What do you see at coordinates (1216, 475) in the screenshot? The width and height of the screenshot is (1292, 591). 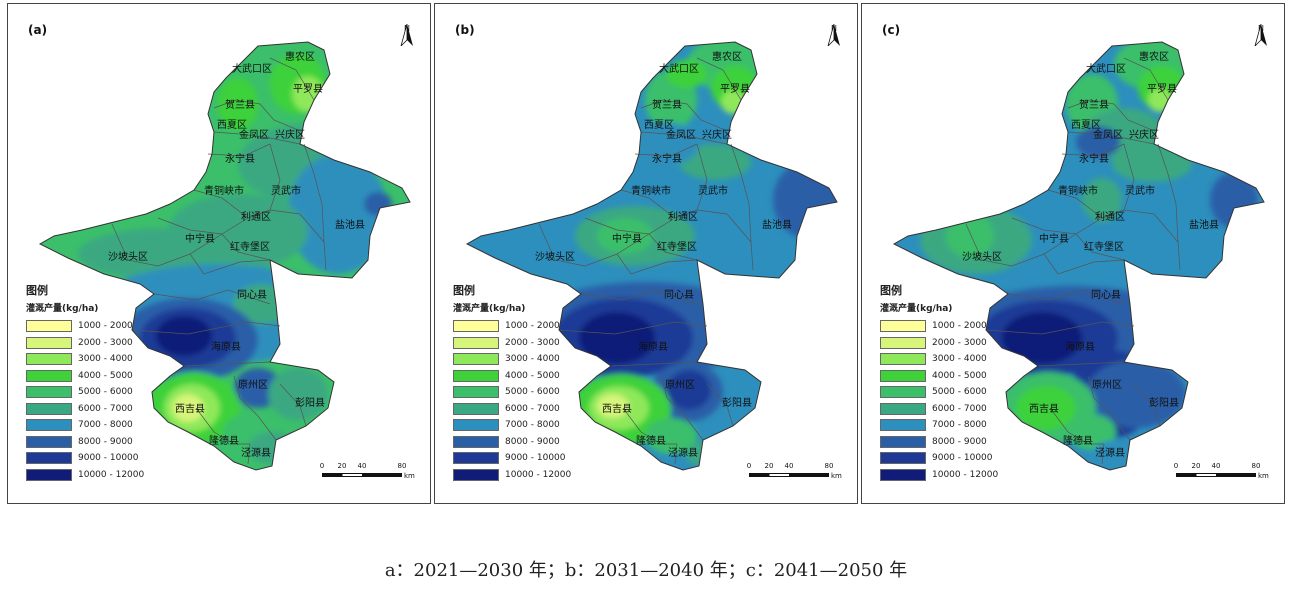 I see `scale-bar-segments` at bounding box center [1216, 475].